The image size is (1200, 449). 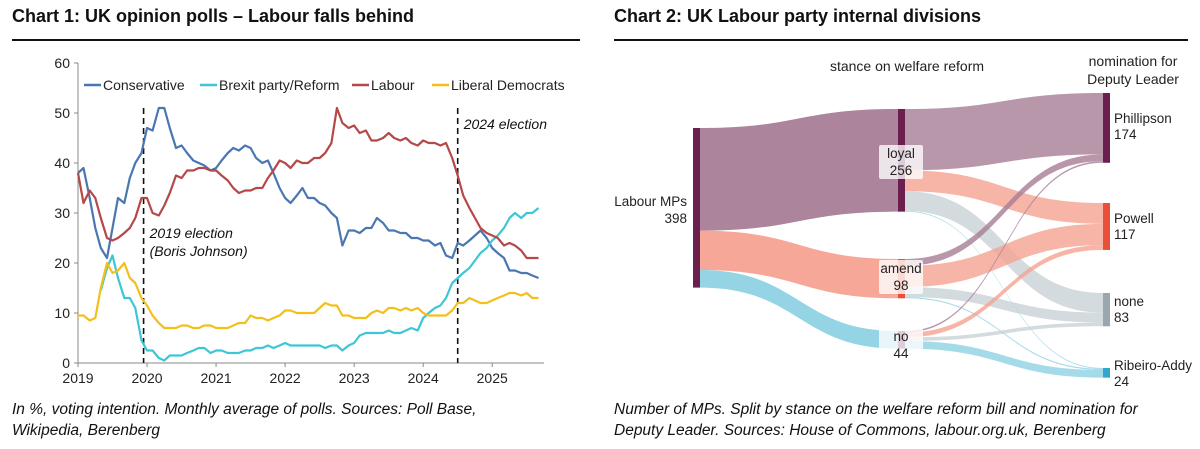 I want to click on chart1-title-rule, so click(x=296, y=40).